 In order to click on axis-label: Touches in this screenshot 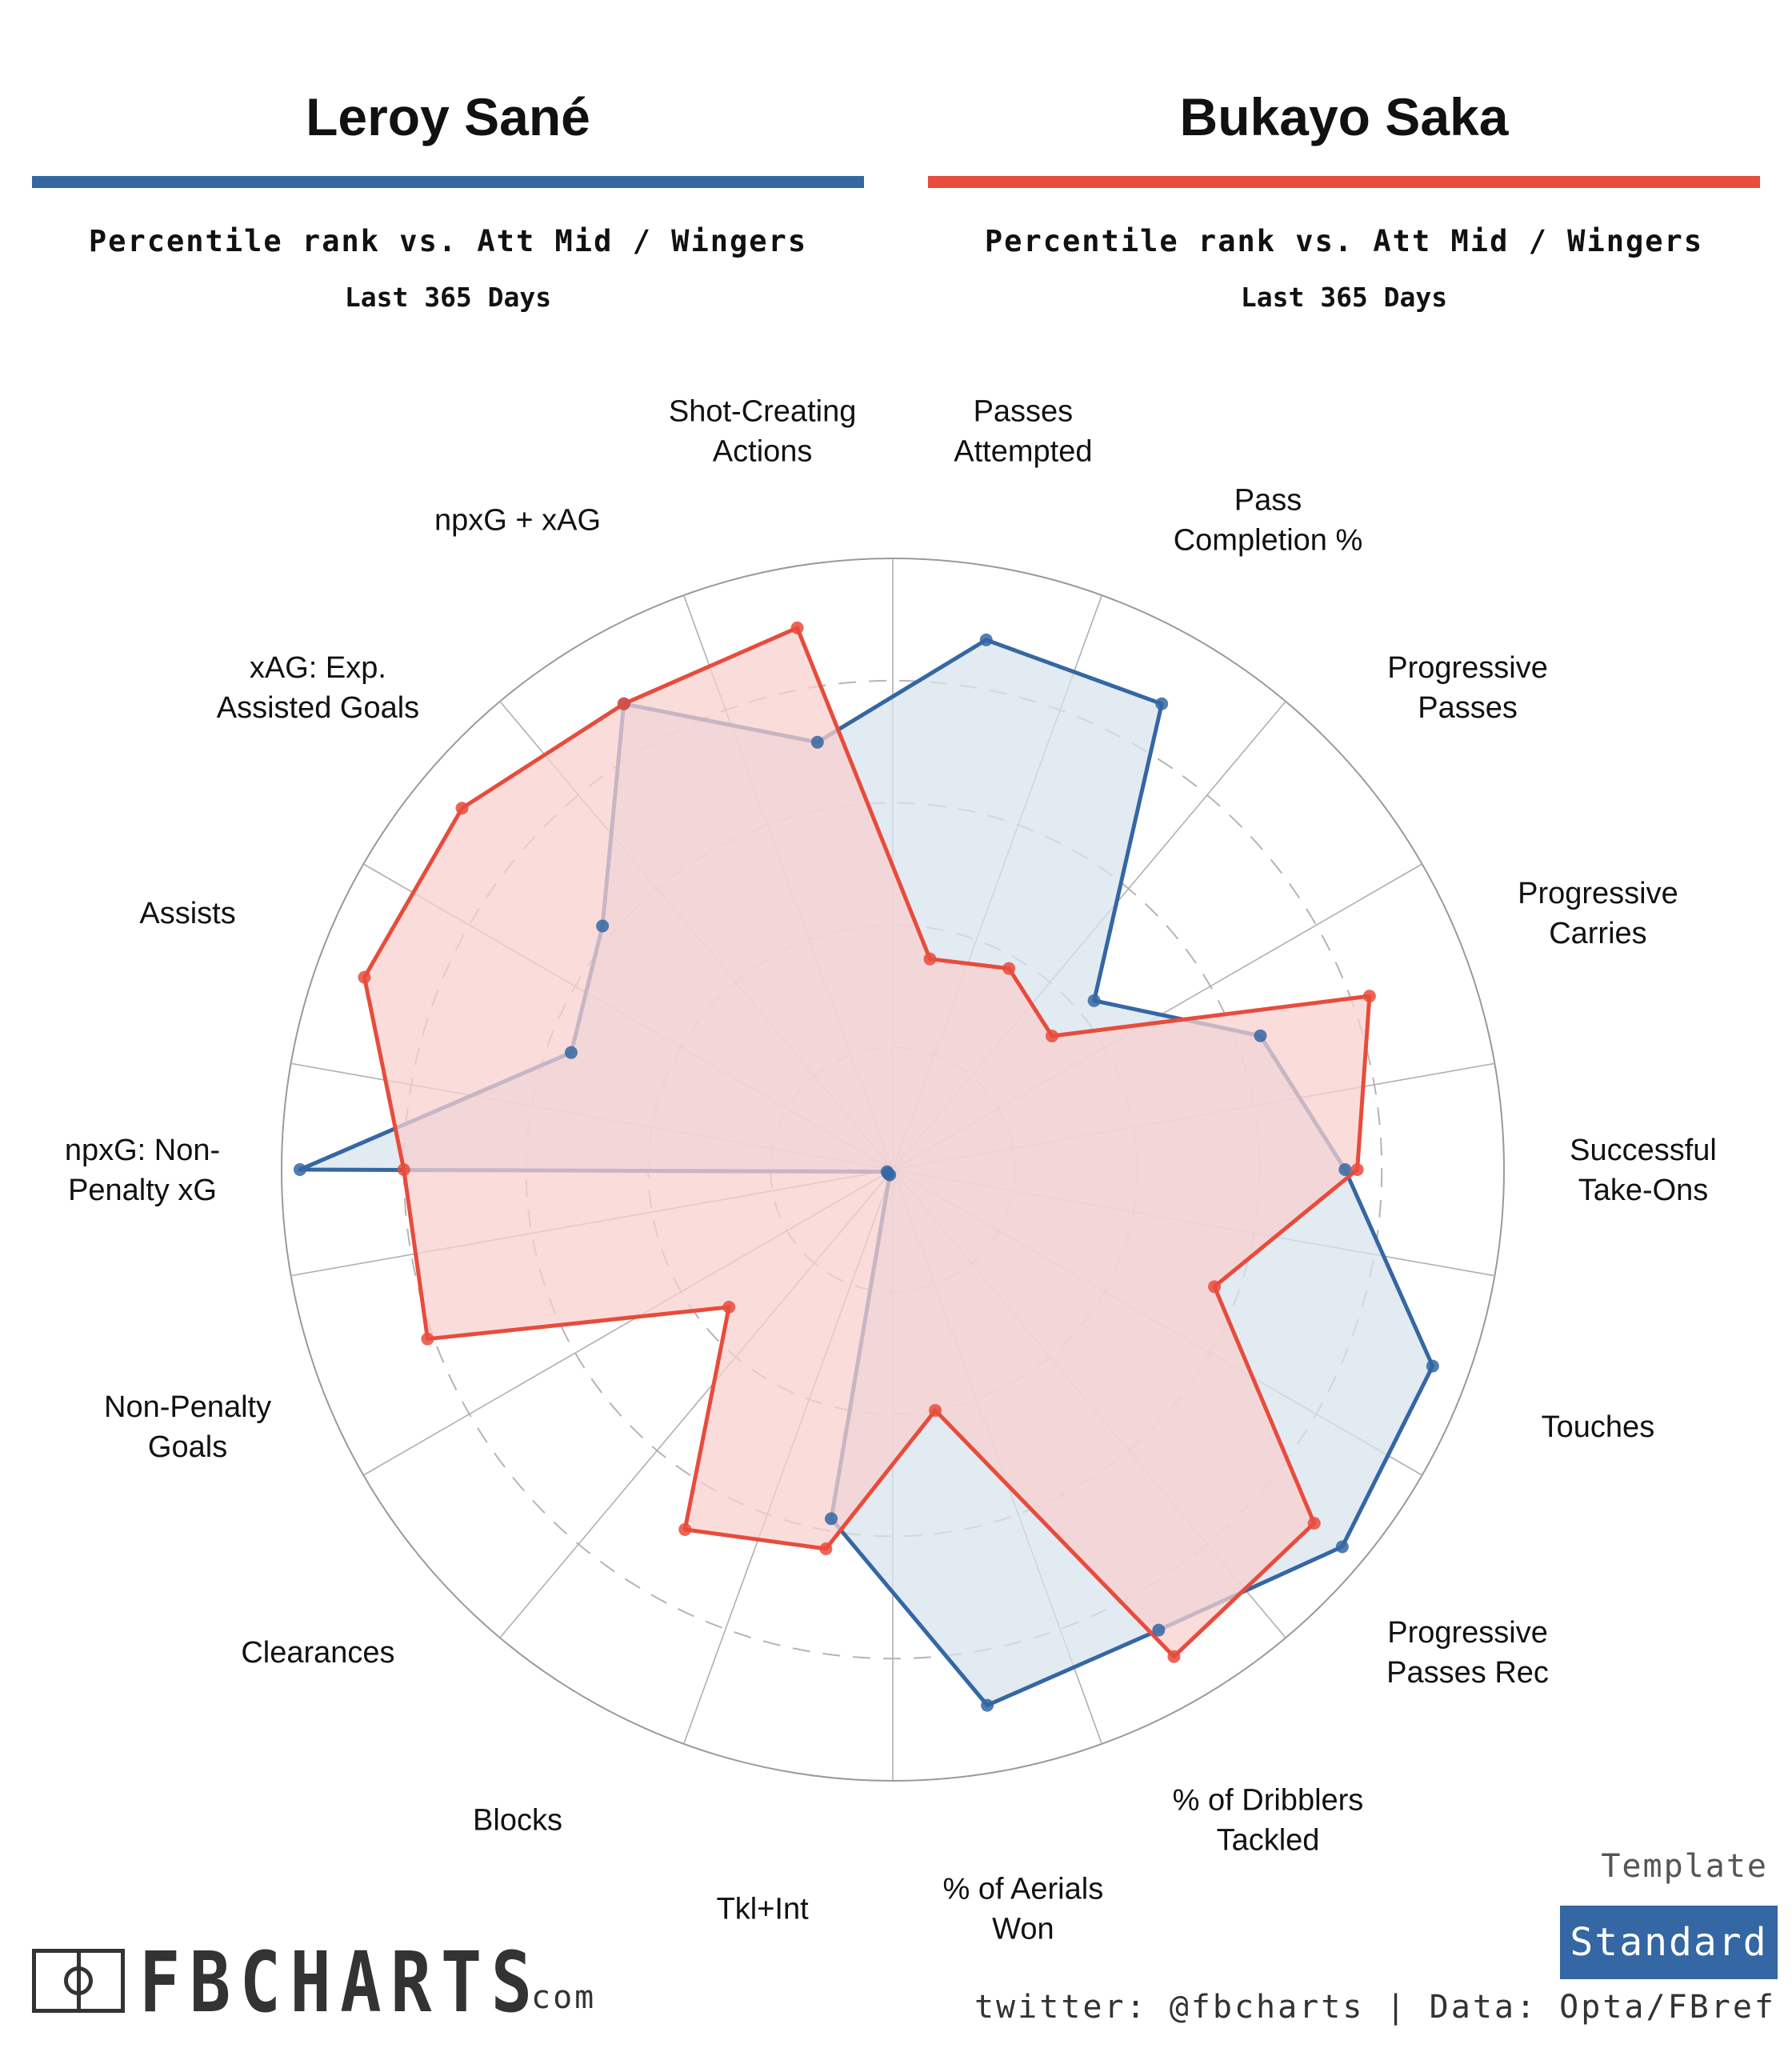, I will do `click(1598, 1427)`.